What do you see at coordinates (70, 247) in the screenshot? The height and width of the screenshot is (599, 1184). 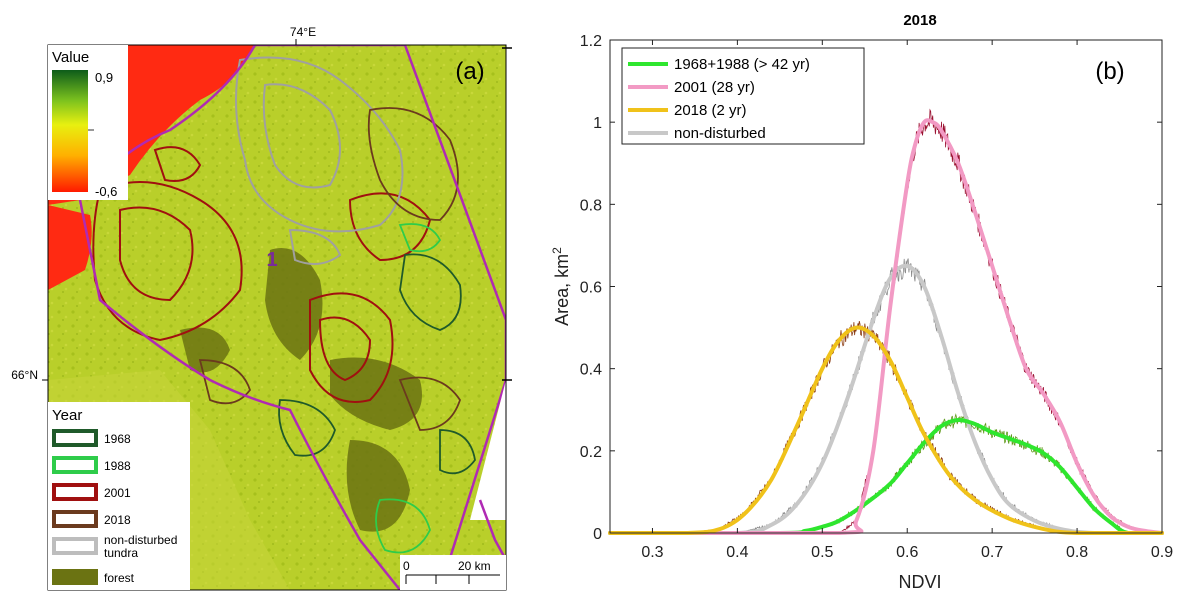 I see `water-body-west` at bounding box center [70, 247].